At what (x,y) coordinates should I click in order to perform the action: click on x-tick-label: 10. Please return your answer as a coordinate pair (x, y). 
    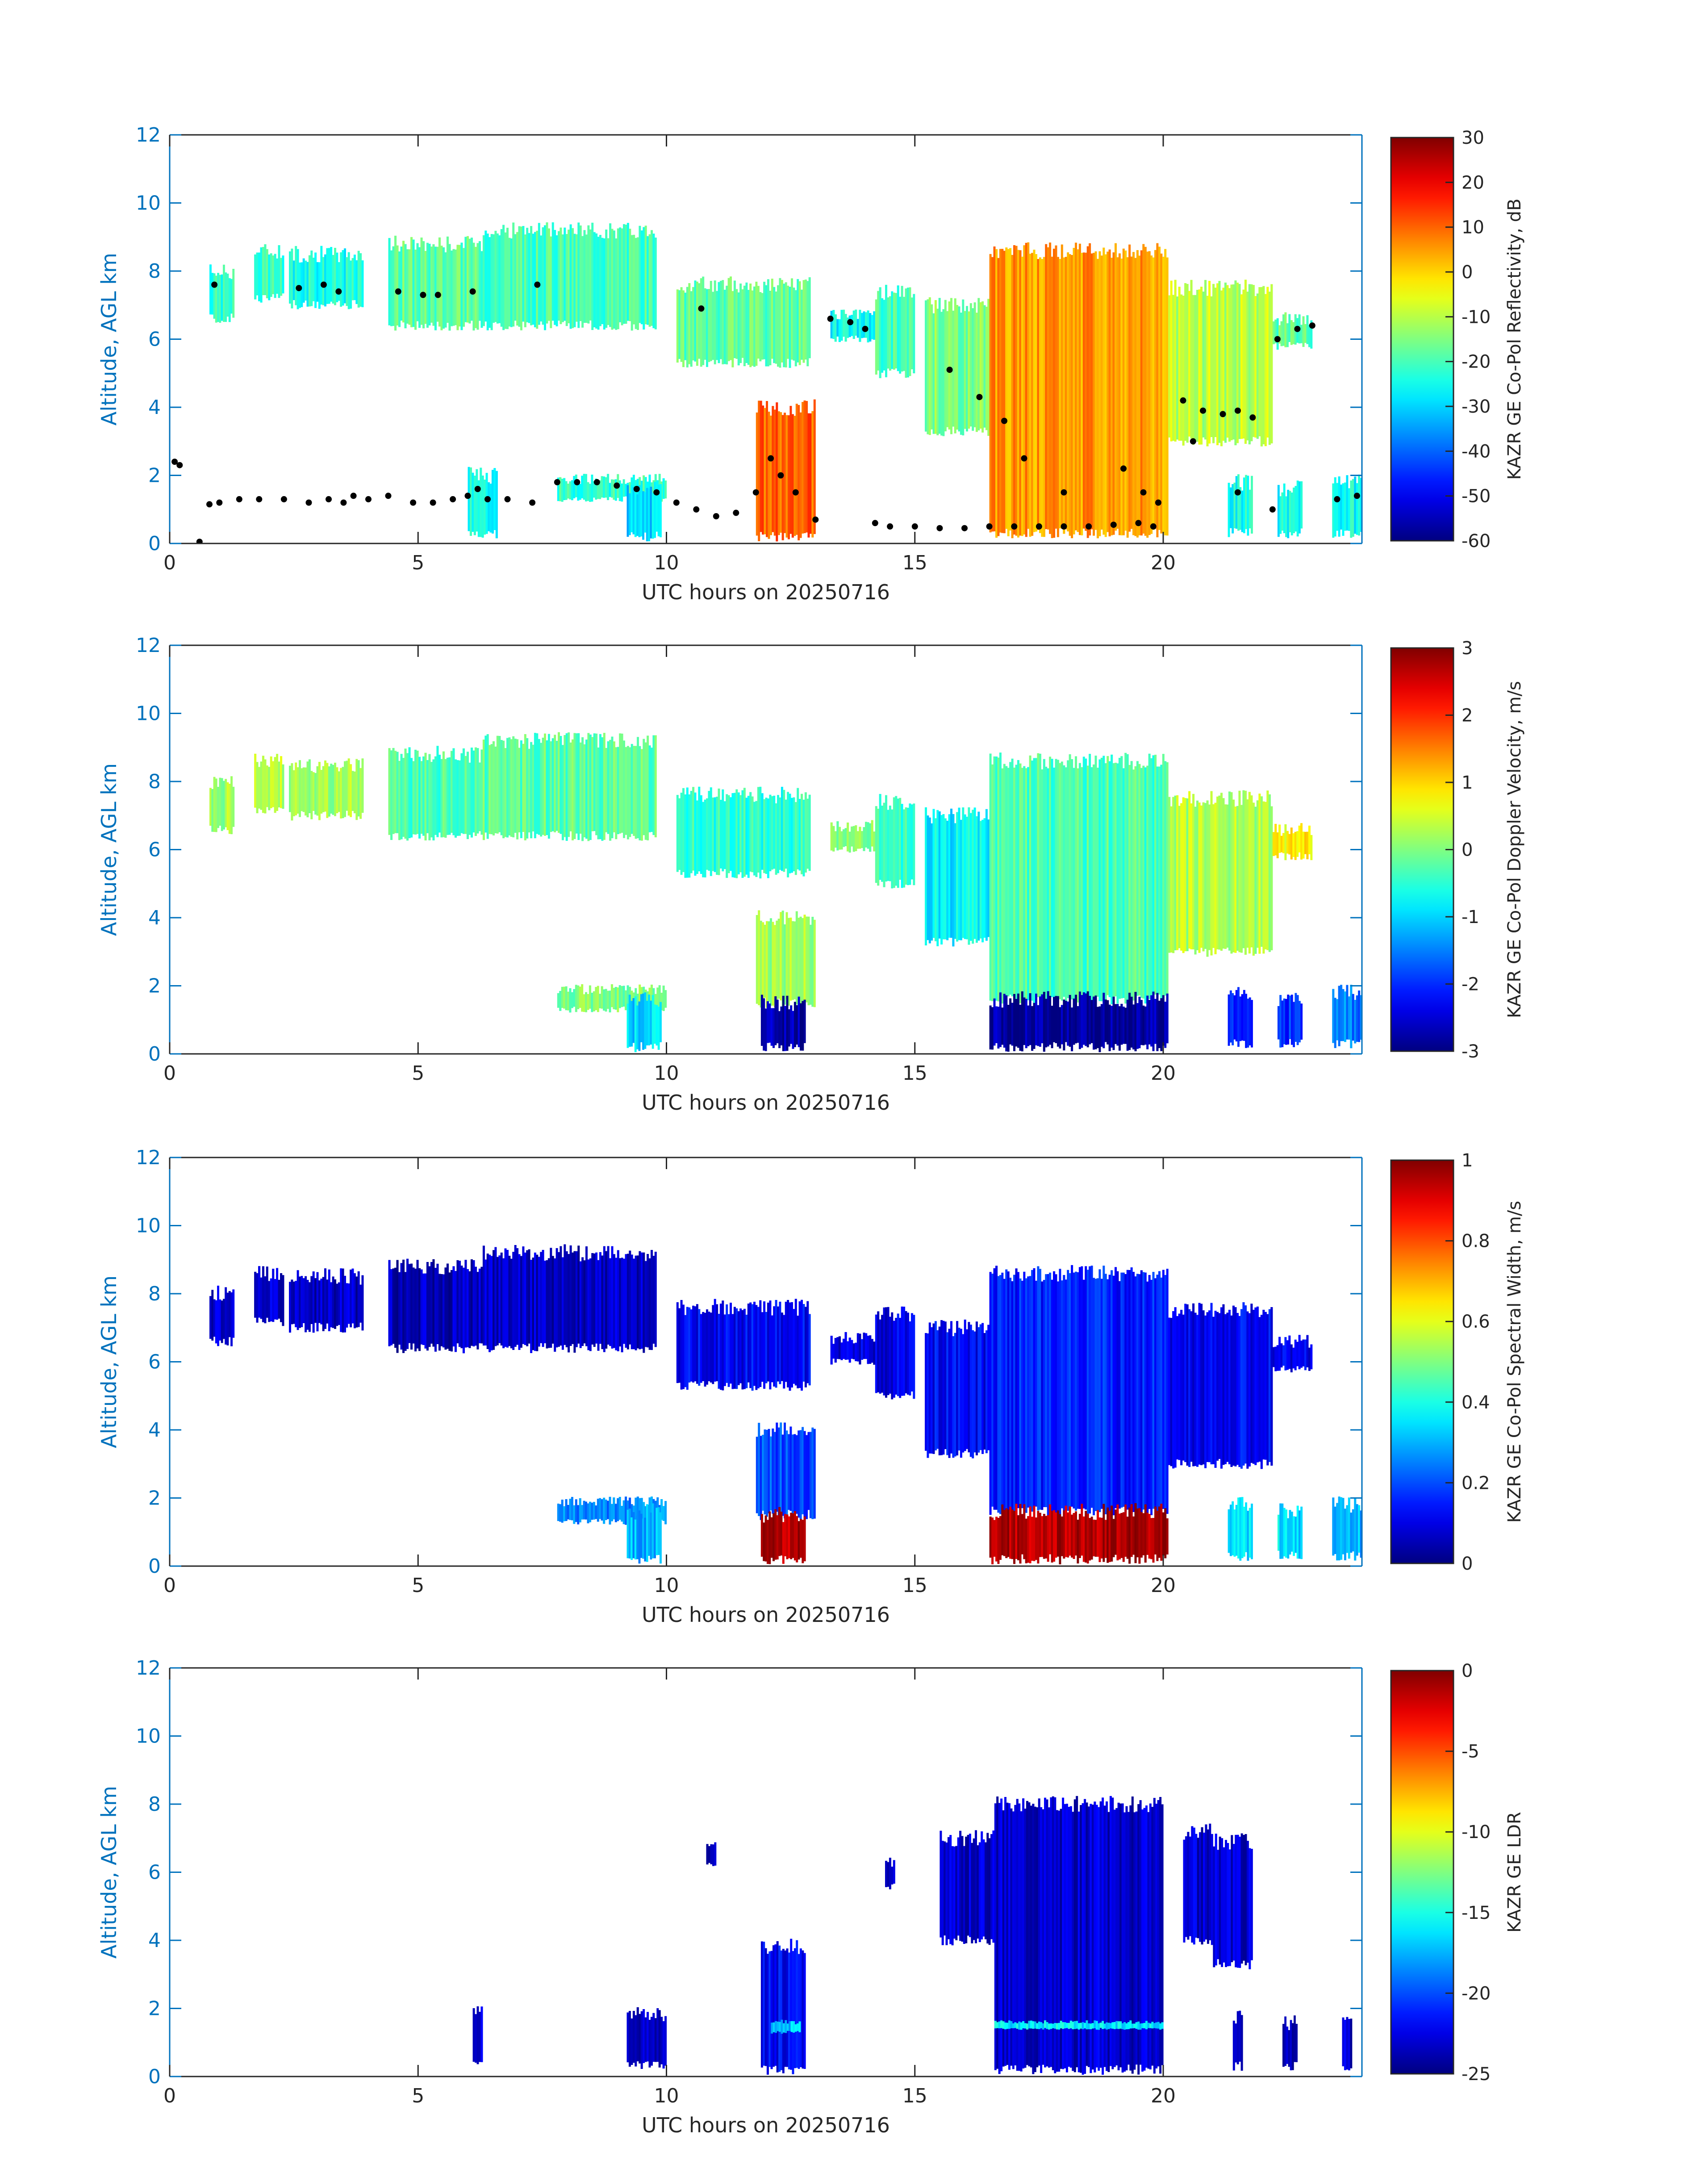
    Looking at the image, I should click on (666, 563).